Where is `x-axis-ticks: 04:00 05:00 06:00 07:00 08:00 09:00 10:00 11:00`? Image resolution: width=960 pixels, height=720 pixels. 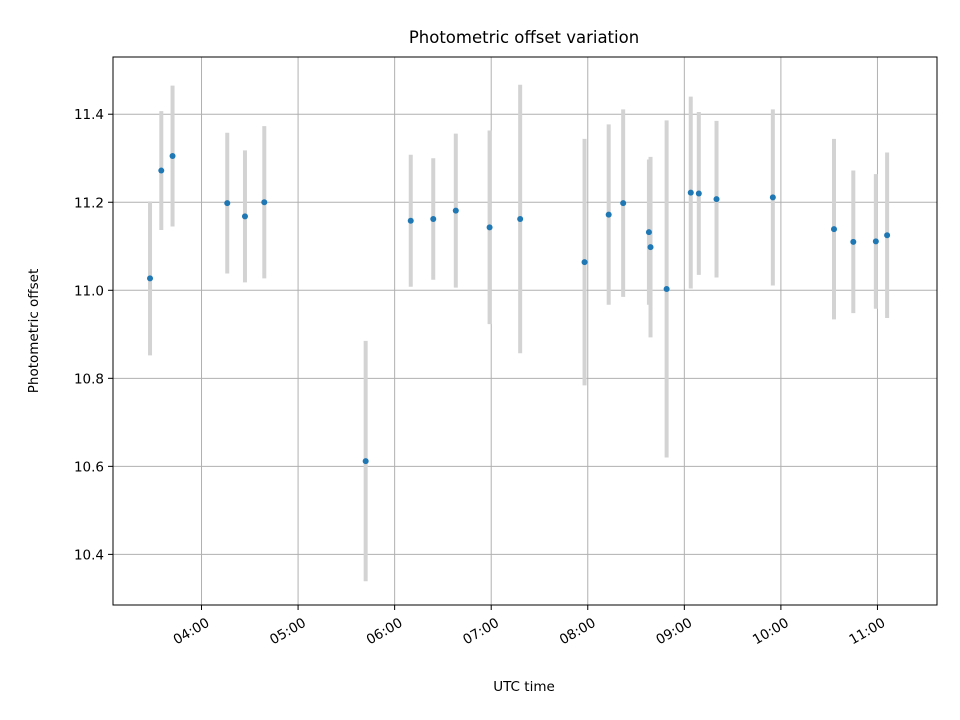
x-axis-ticks: 04:00 05:00 06:00 07:00 08:00 09:00 10:00 11:00 is located at coordinates (530, 626).